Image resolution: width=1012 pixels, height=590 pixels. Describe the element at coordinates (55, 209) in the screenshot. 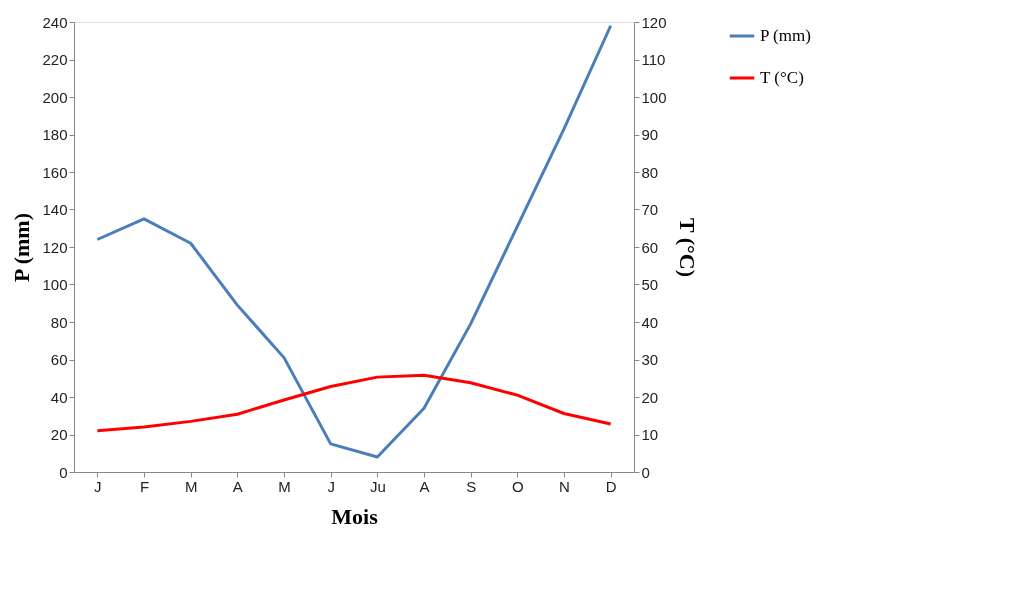

I see `y-tick-label: 140` at that location.